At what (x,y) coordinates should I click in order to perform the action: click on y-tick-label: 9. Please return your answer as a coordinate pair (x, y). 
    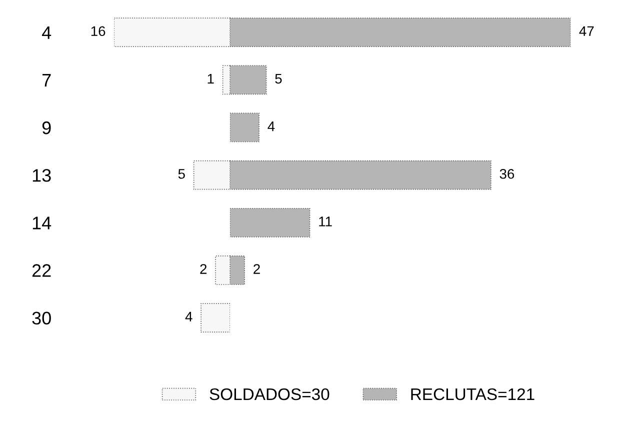
    Looking at the image, I should click on (46, 127).